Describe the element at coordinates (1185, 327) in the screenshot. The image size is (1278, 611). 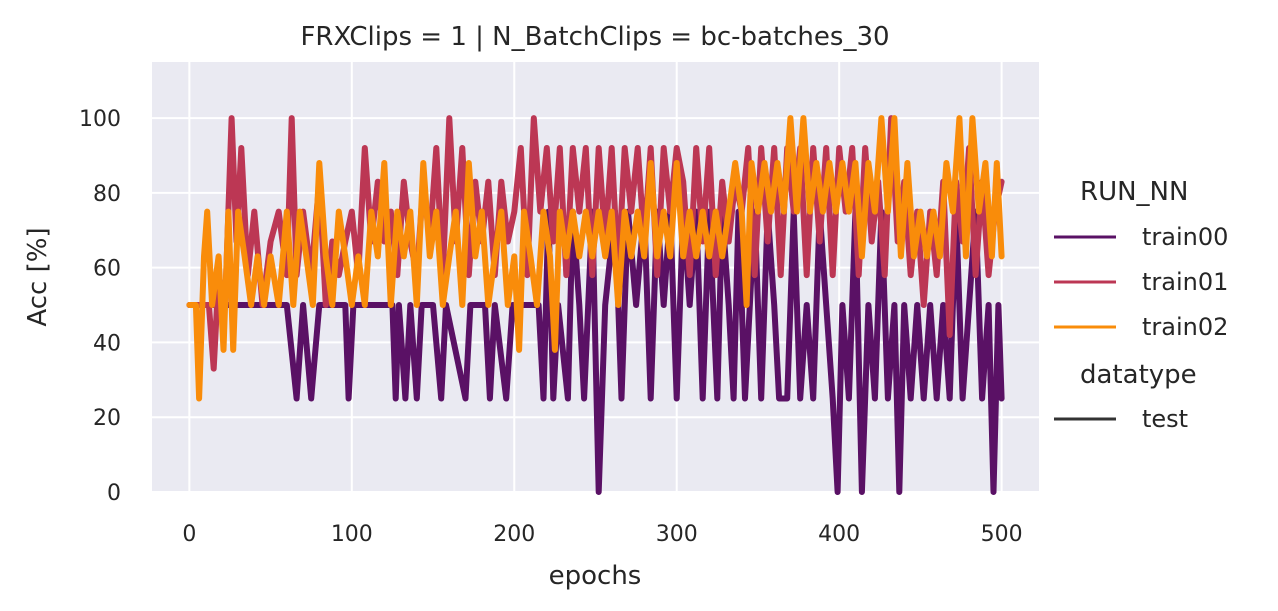
I see `legend-label-train02: train02` at that location.